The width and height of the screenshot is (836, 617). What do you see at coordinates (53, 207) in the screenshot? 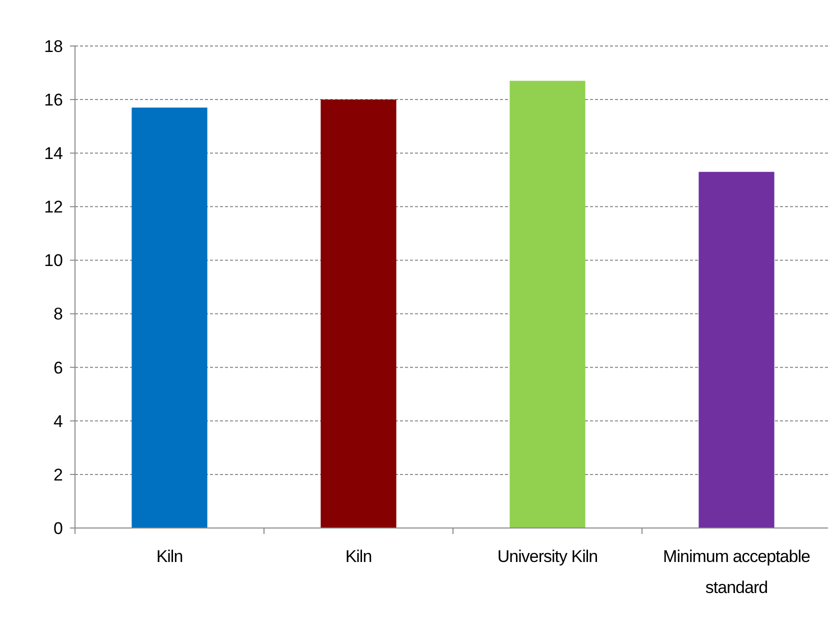
I see `y-tick-label: 12` at bounding box center [53, 207].